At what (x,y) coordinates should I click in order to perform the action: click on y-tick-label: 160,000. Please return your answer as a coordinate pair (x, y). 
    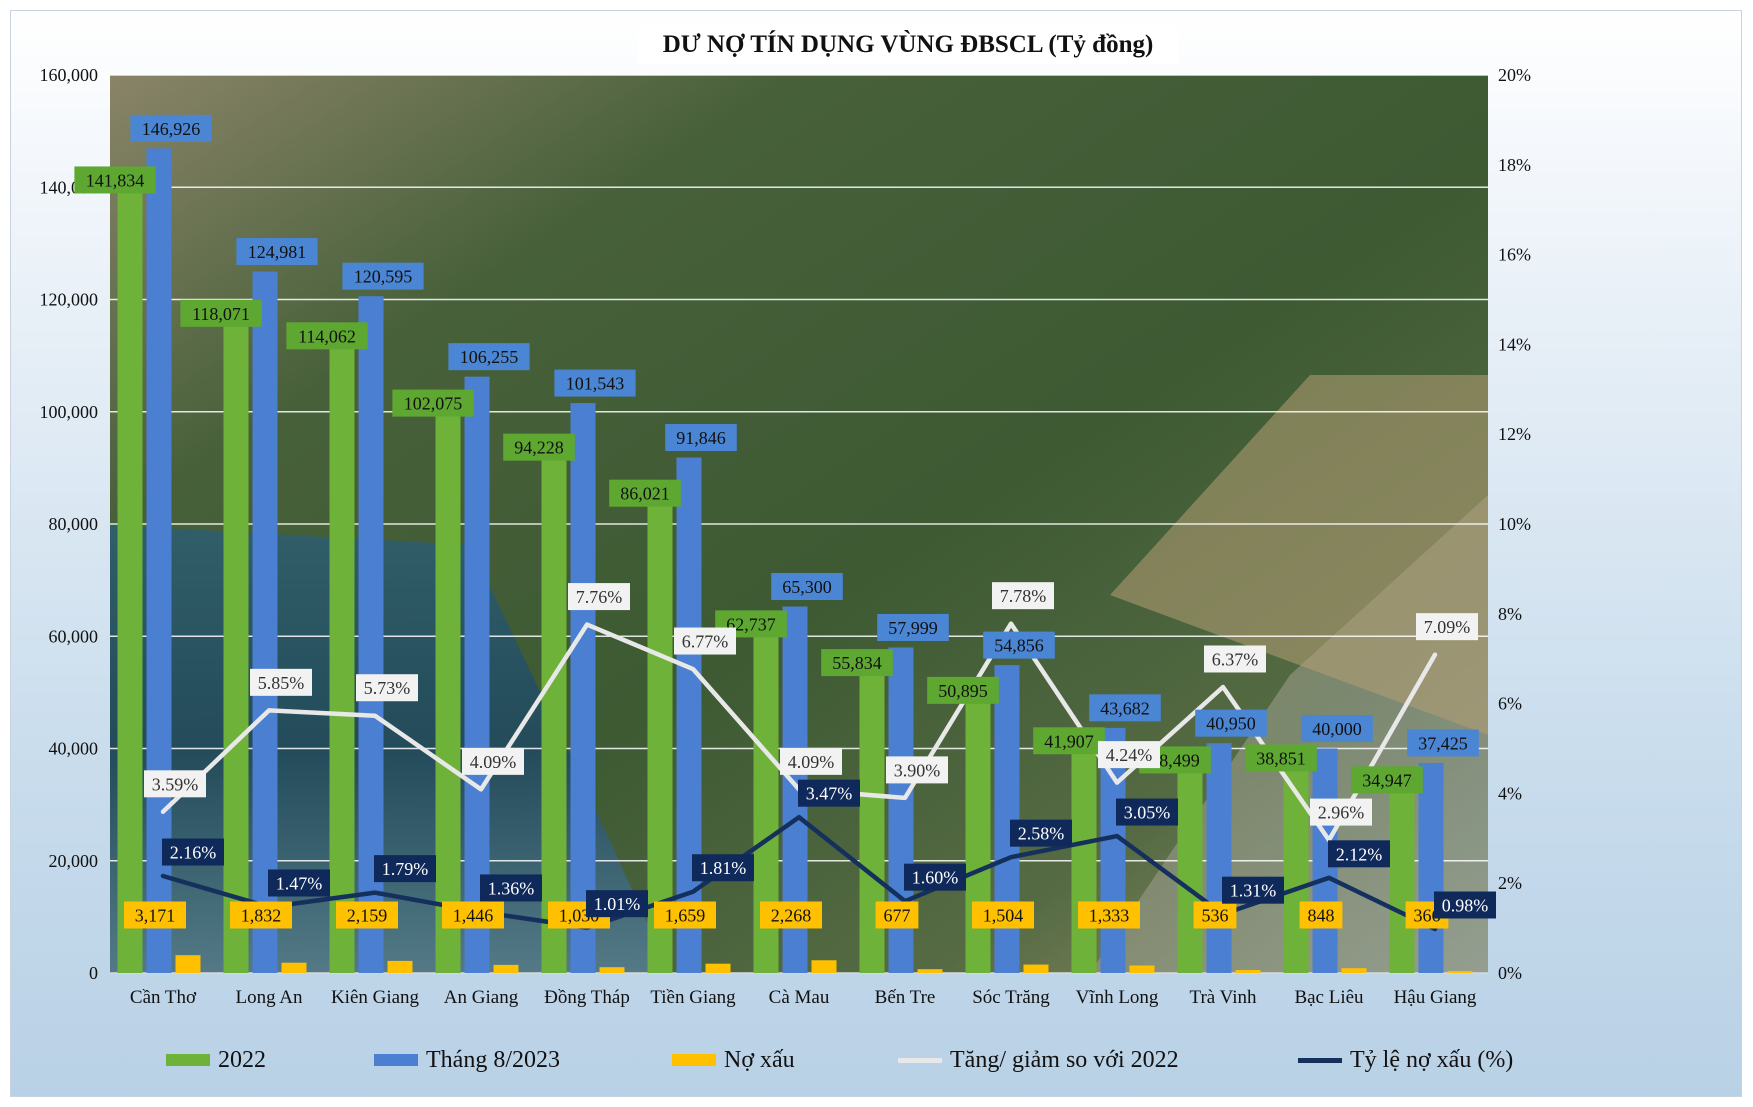
    Looking at the image, I should click on (69, 75).